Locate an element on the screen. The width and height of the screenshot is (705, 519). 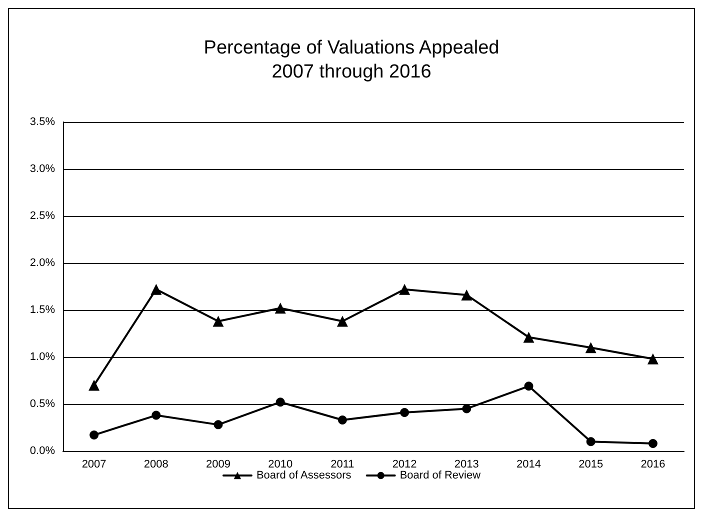
y-tick-label: 1.5% is located at coordinates (43, 310).